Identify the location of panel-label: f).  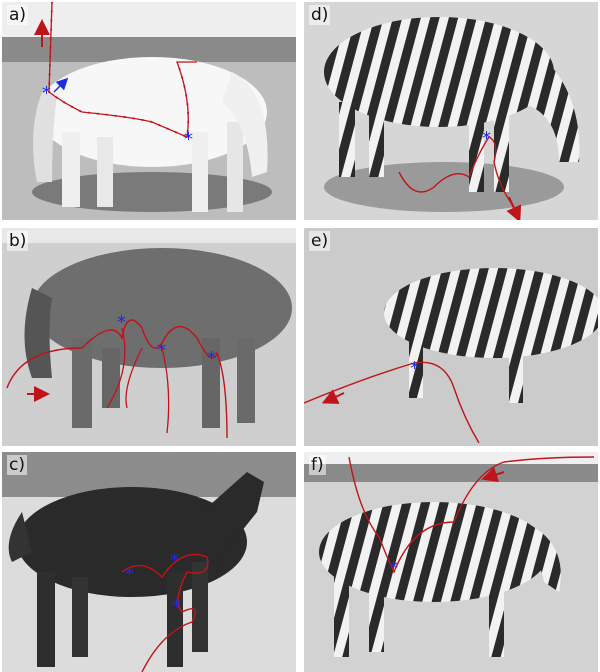
(317, 465).